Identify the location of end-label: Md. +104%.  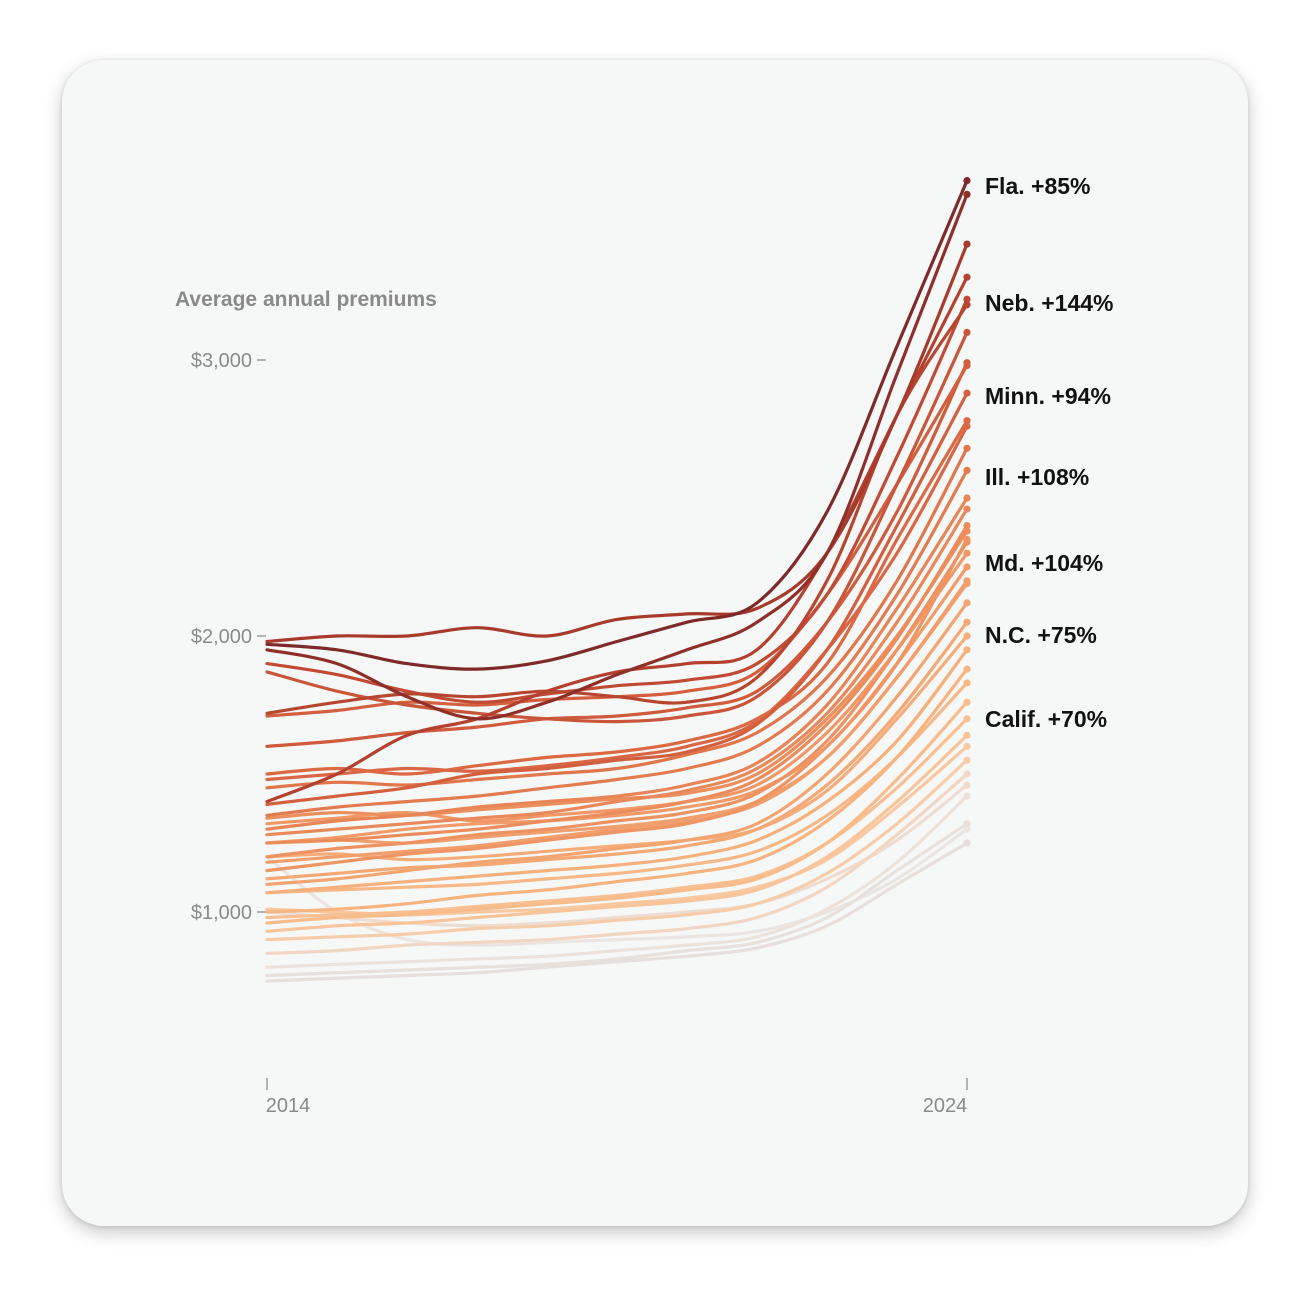
(1044, 563).